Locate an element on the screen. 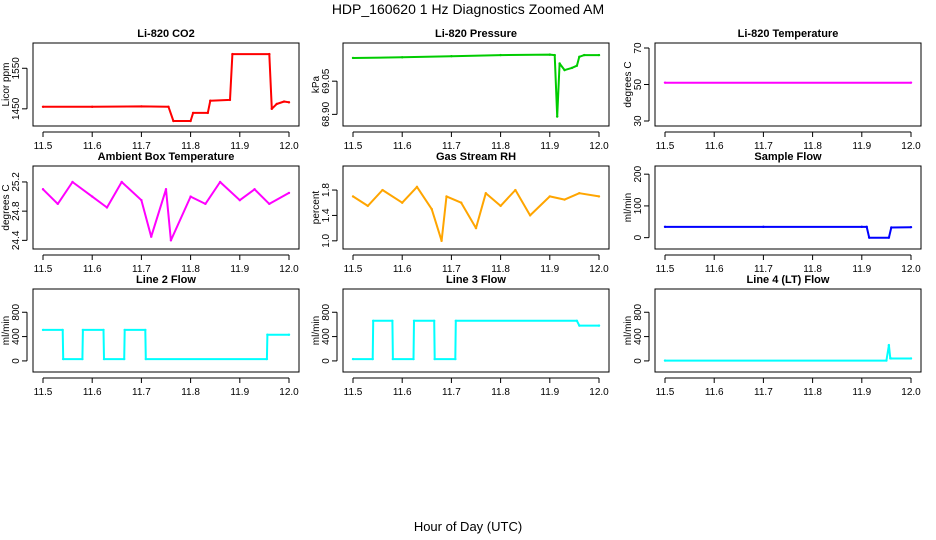 Image resolution: width=936 pixels, height=540 pixels. panel-title: Line 3 Flow is located at coordinates (476, 280).